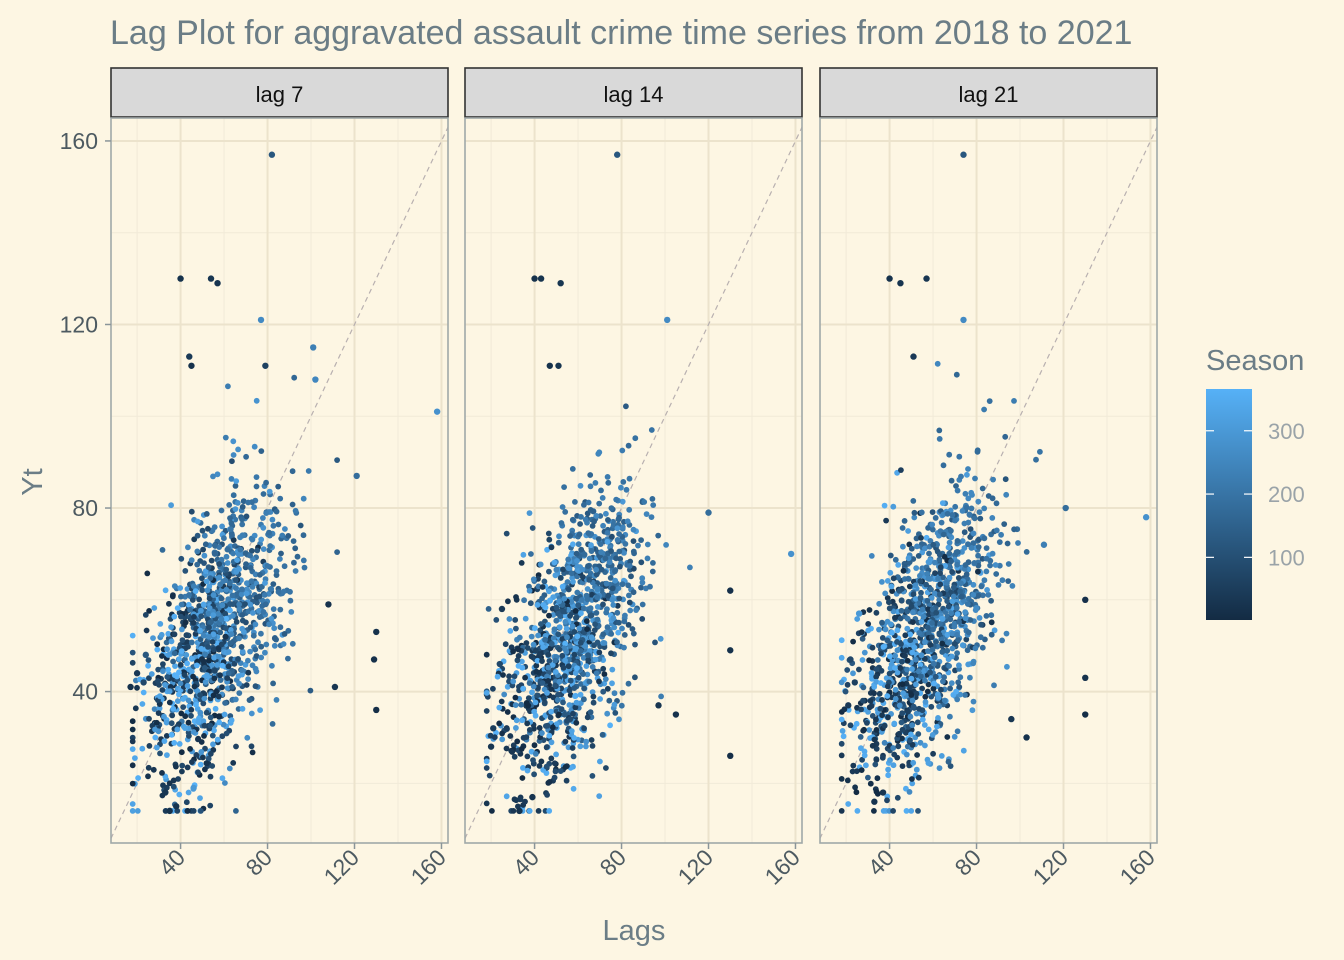  What do you see at coordinates (634, 931) in the screenshot?
I see `x-axis-title: Lags` at bounding box center [634, 931].